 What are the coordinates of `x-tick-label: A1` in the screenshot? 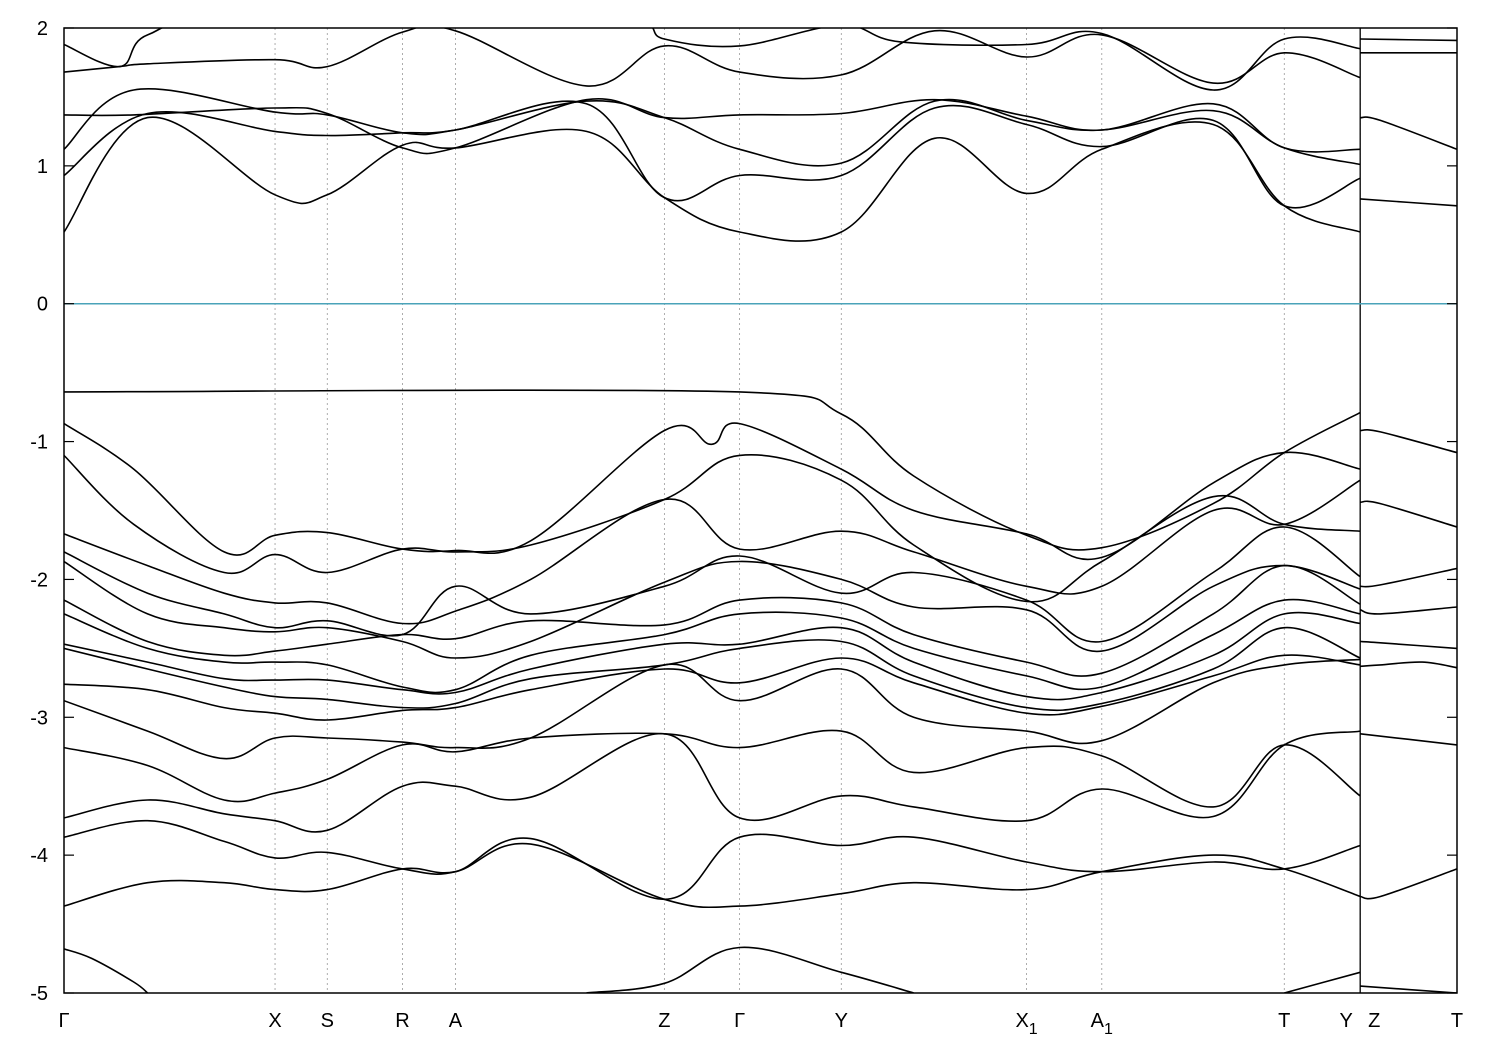 It's located at (1102, 1024).